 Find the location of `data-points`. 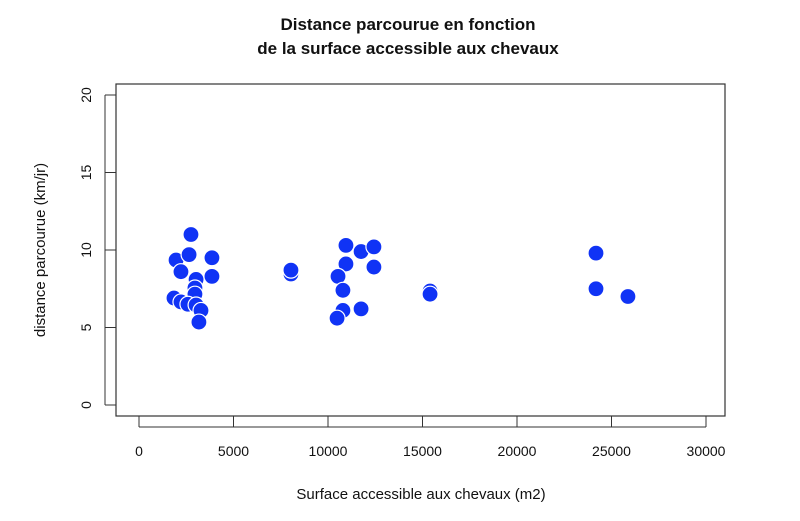

data-points is located at coordinates (401, 278).